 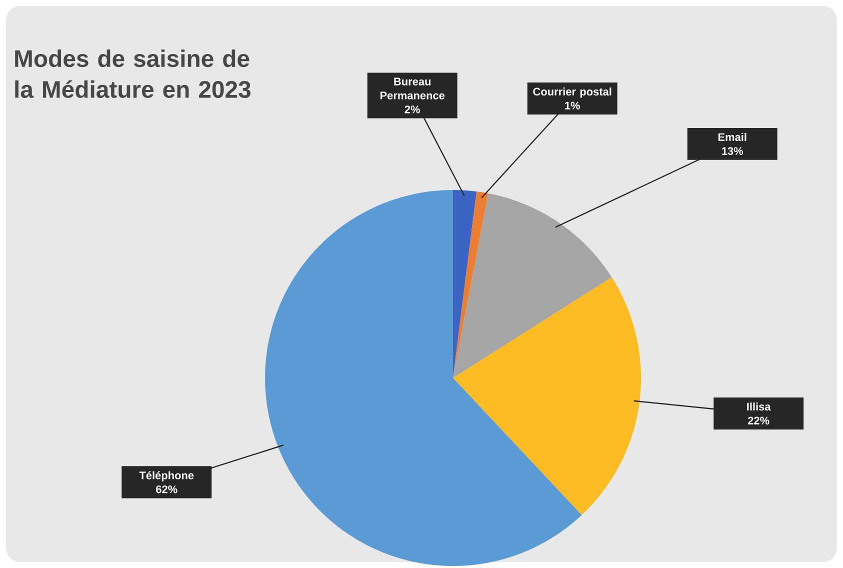 What do you see at coordinates (572, 106) in the screenshot?
I see `data-label: 1%` at bounding box center [572, 106].